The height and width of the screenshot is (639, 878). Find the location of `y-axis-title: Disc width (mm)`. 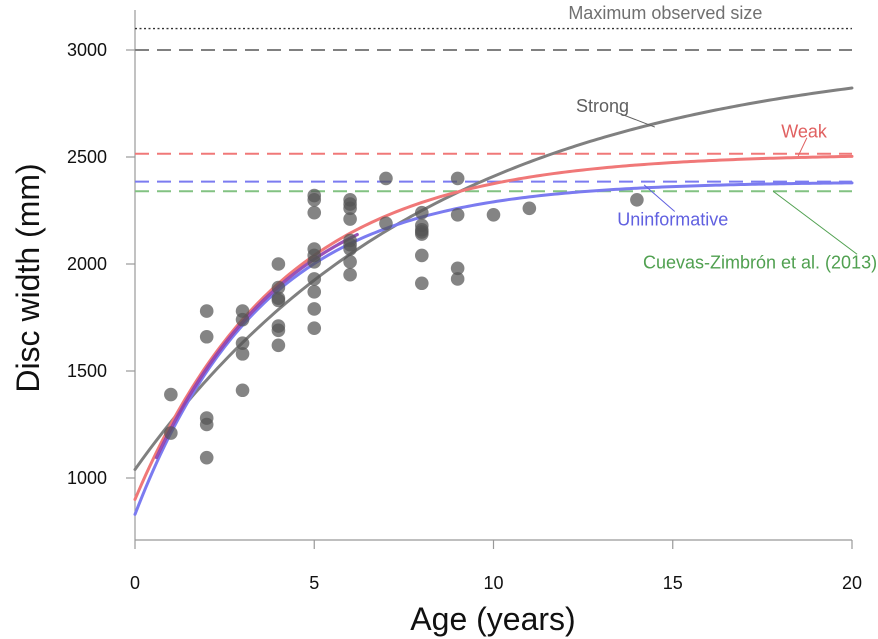

y-axis-title: Disc width (mm) is located at coordinates (28, 277).